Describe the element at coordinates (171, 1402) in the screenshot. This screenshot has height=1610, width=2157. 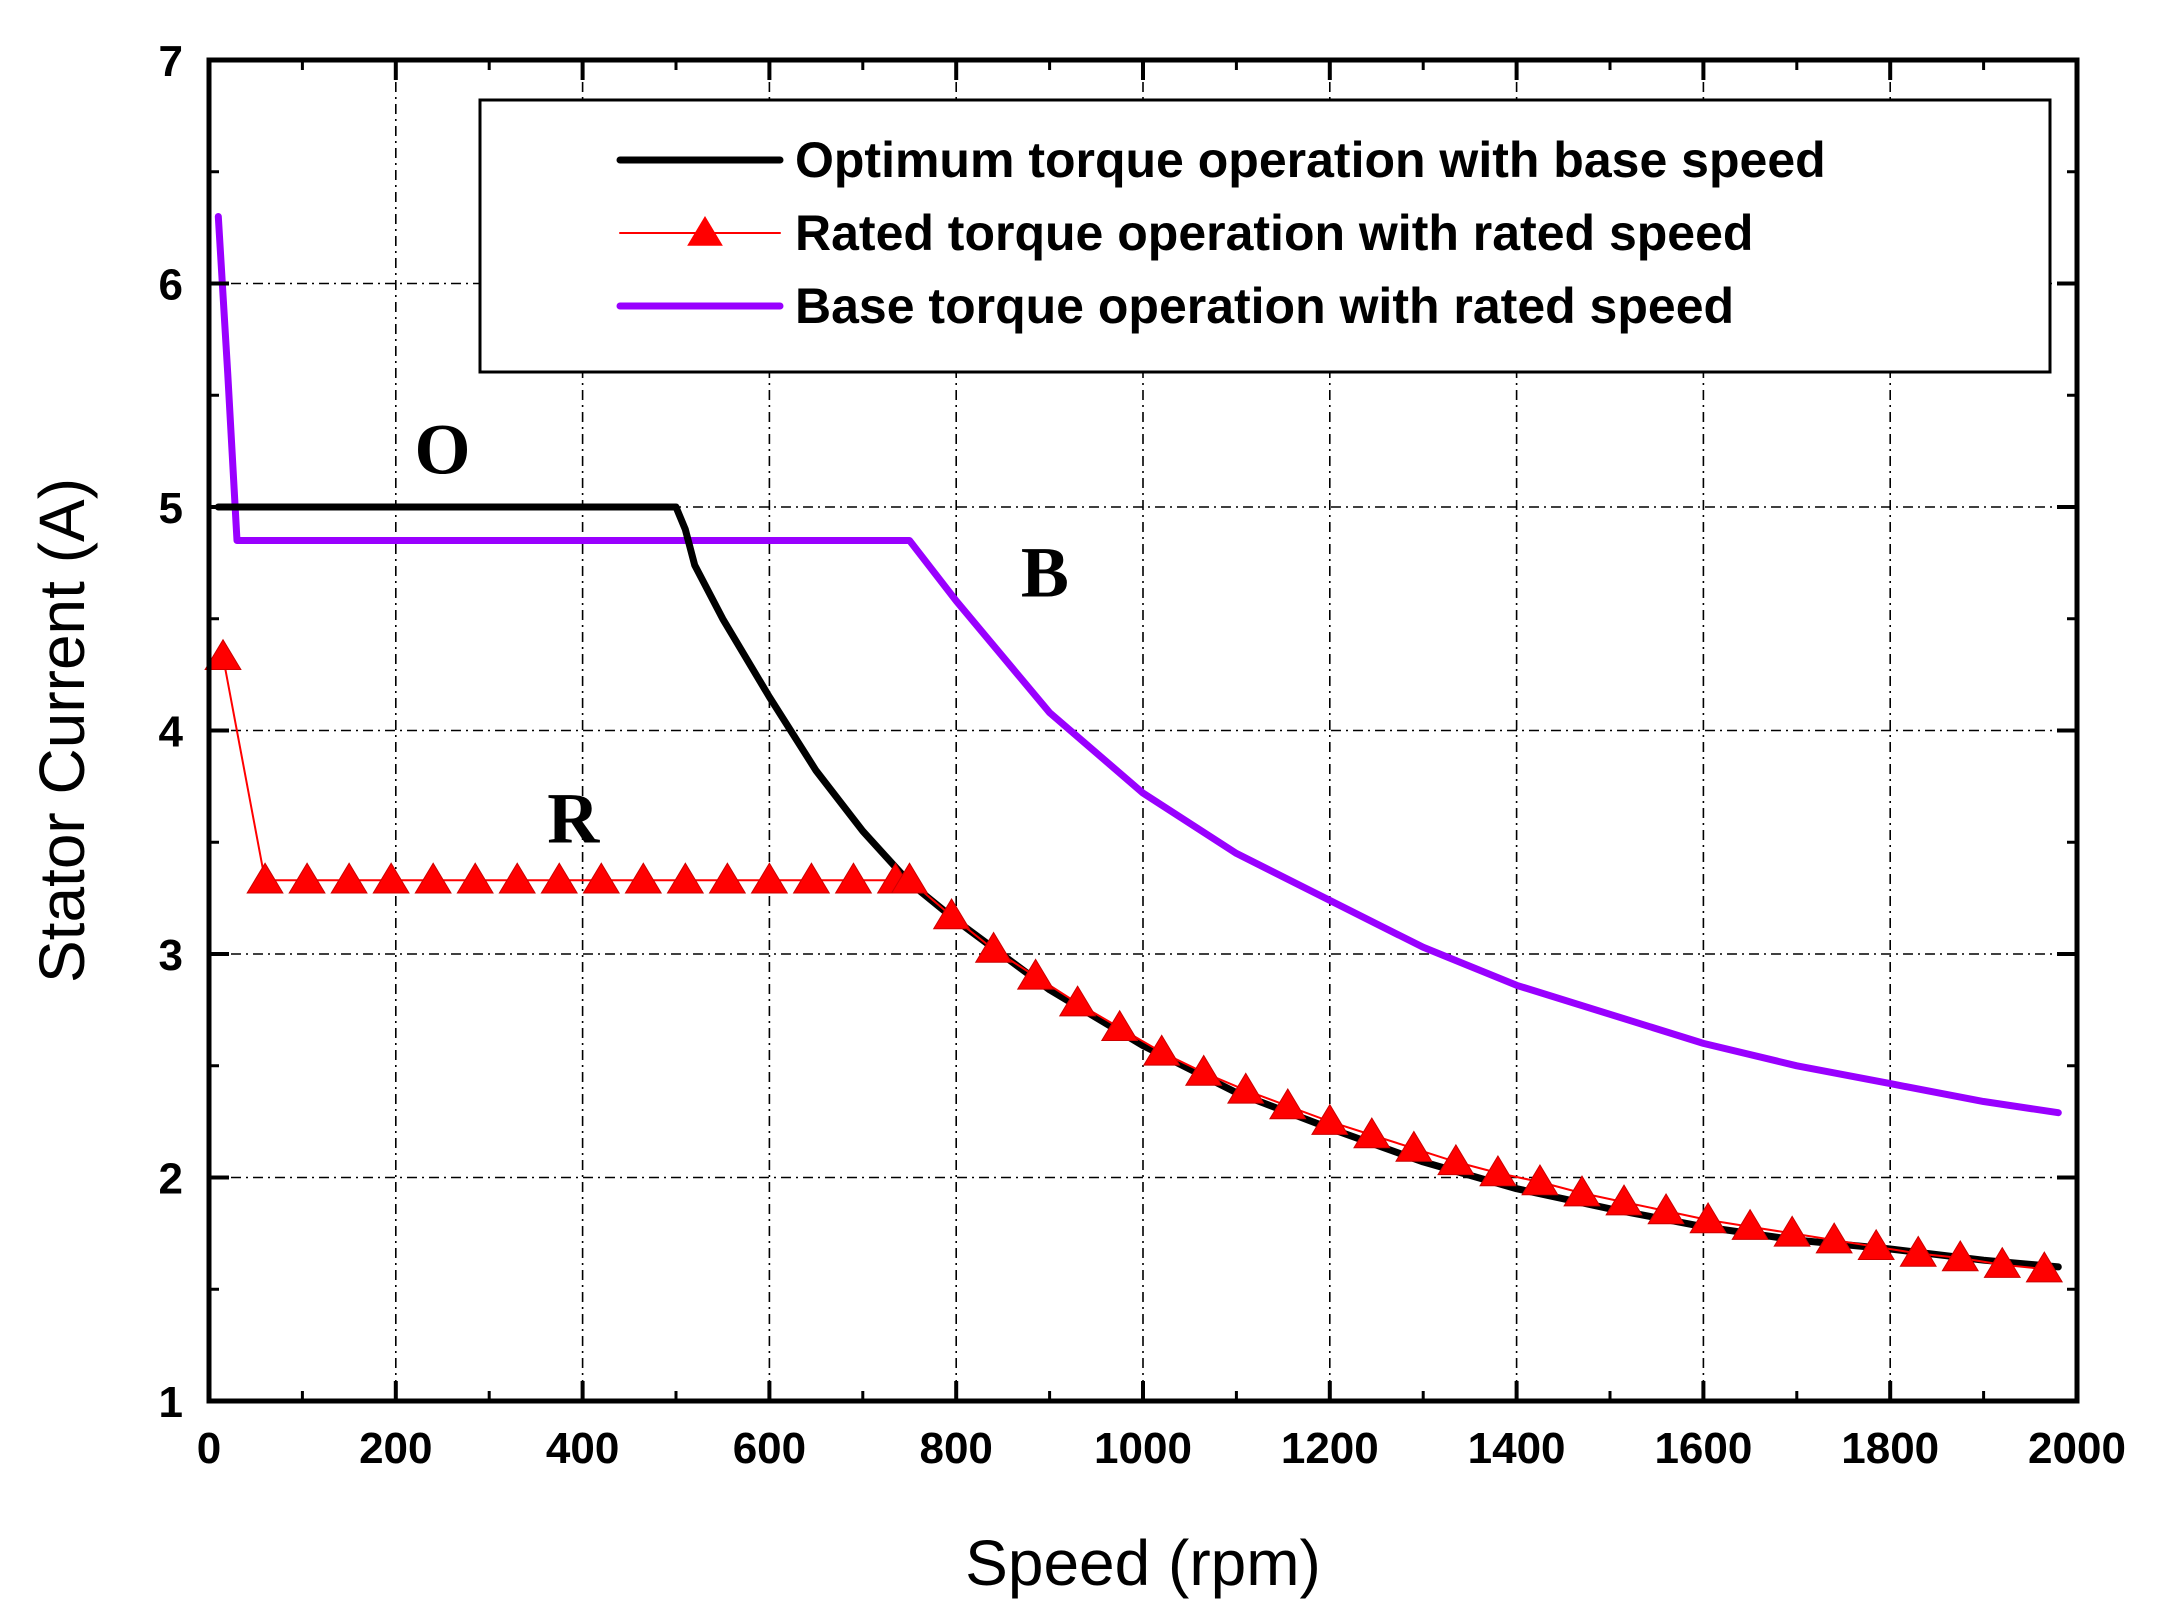
I see `y-tick-label: 1` at that location.